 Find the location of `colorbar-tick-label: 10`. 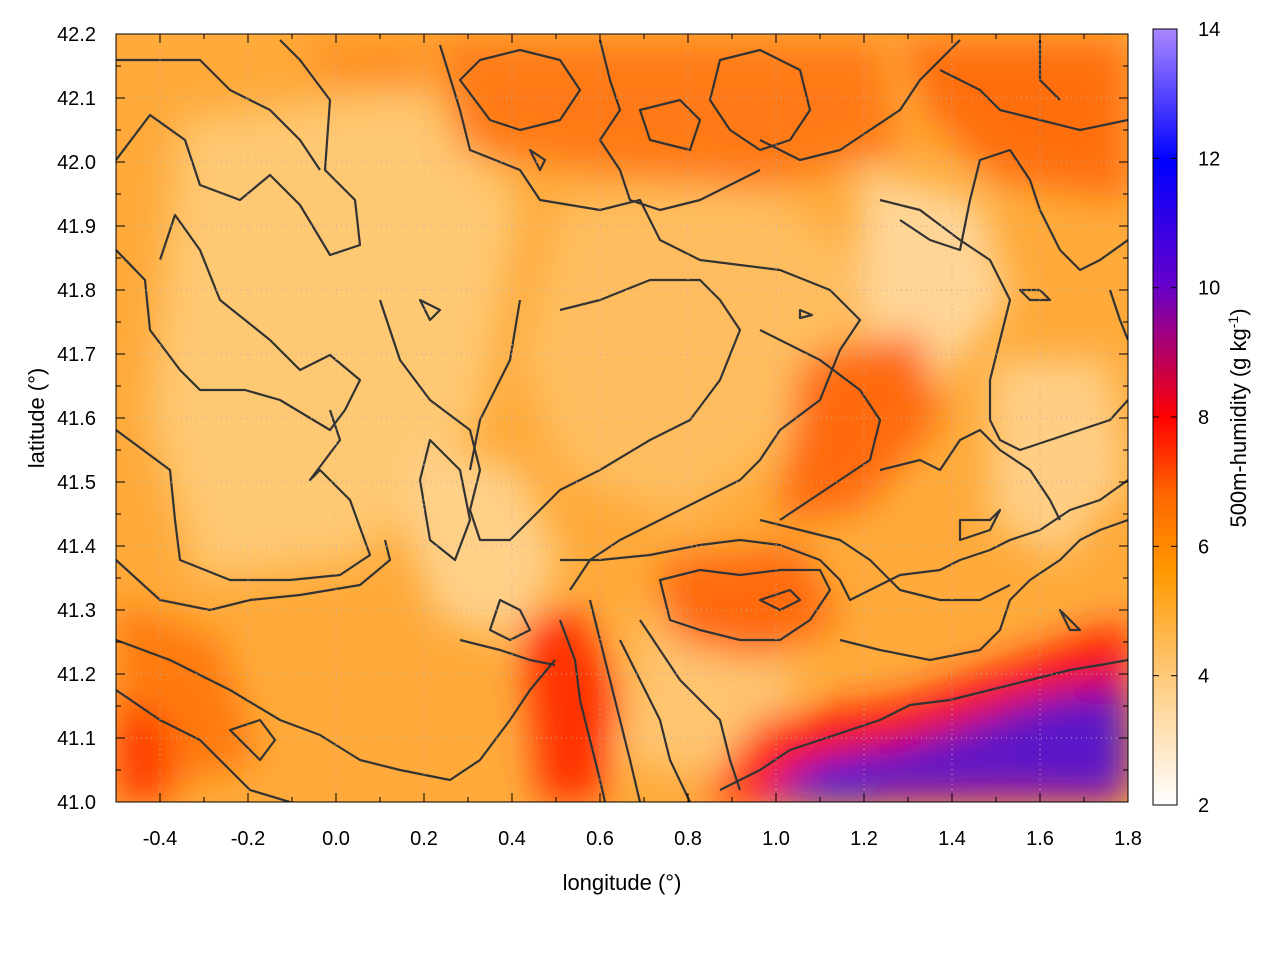

colorbar-tick-label: 10 is located at coordinates (1209, 289).